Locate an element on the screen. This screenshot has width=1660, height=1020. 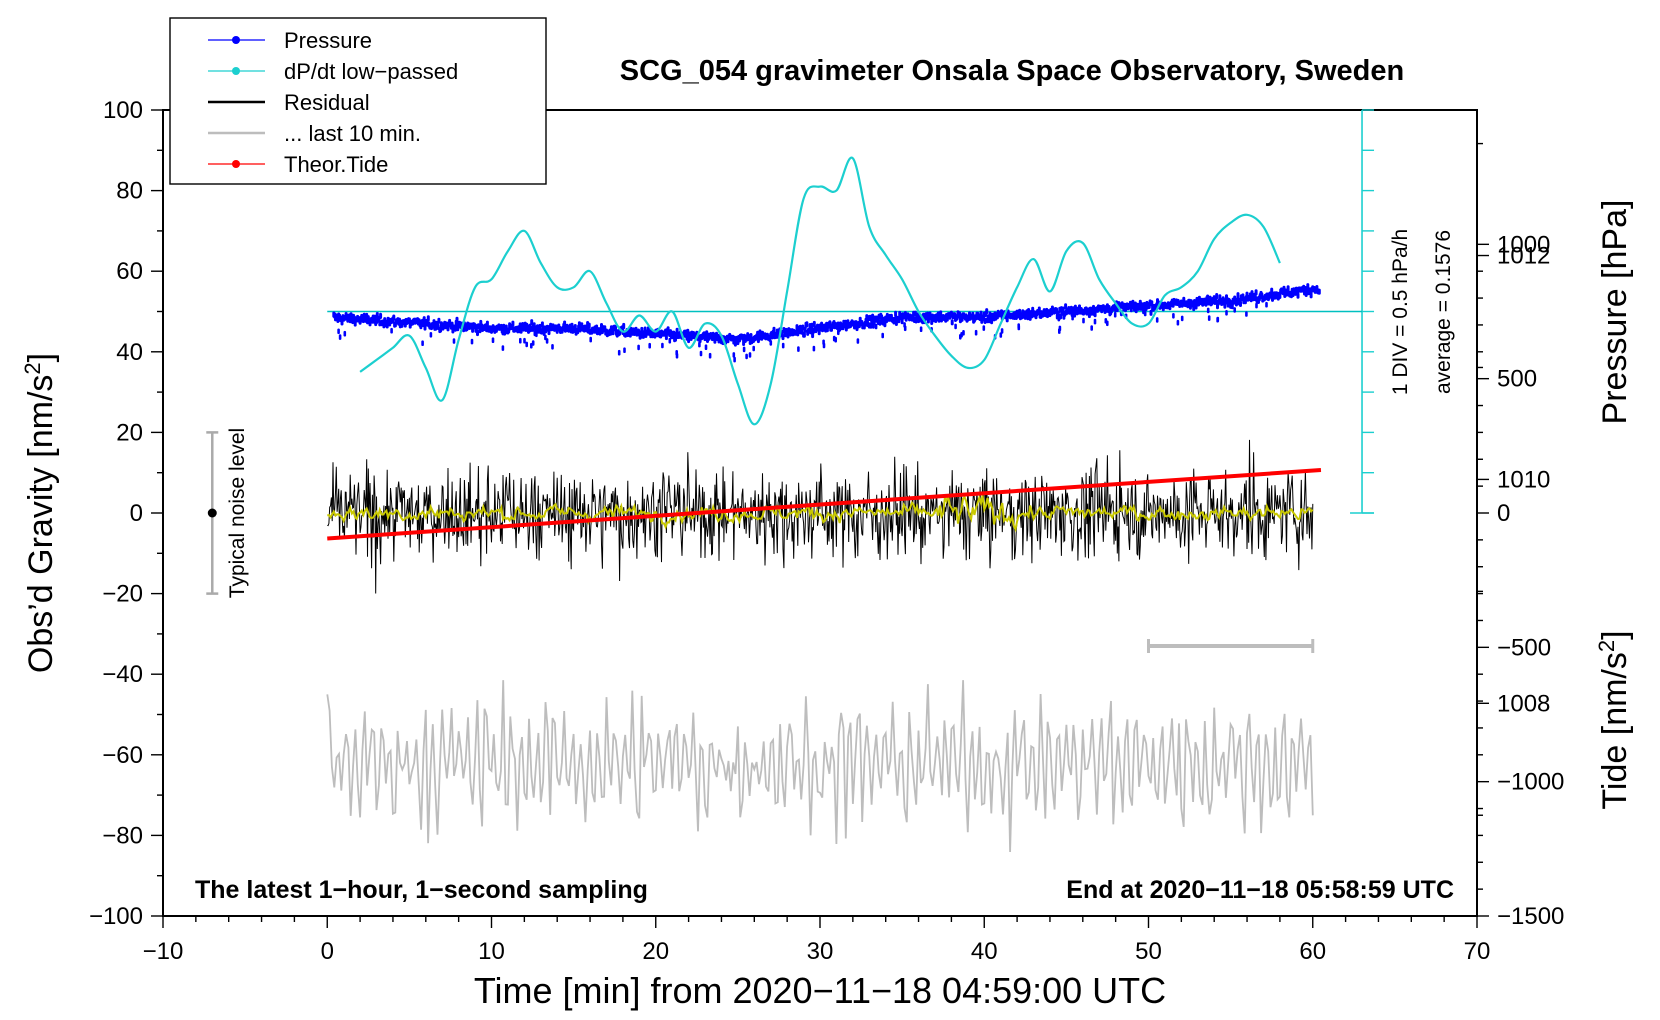
tide-tick-label: 1000 is located at coordinates (1523, 244).